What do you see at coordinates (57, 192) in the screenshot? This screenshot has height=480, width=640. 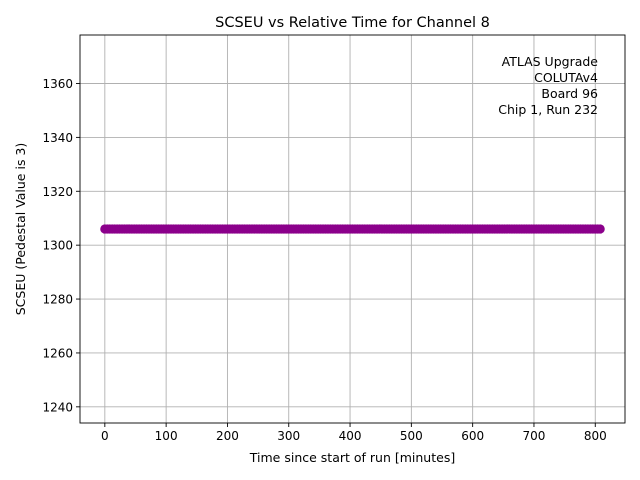 I see `y-tick-label: 1320` at bounding box center [57, 192].